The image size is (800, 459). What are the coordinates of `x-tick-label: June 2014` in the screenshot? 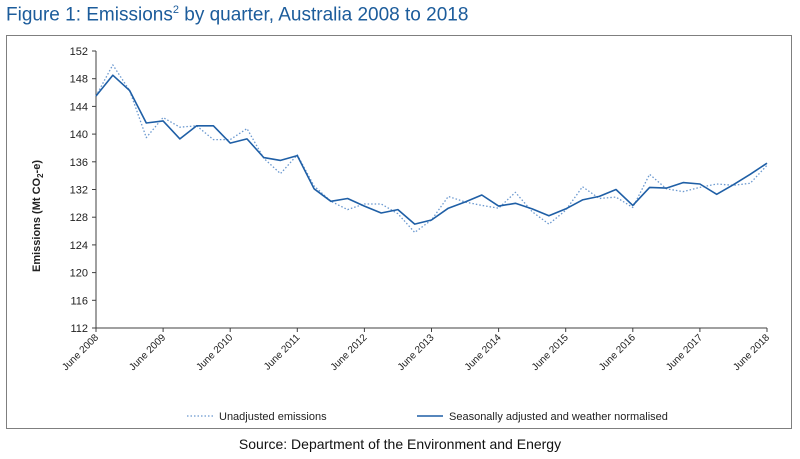 It's located at (483, 352).